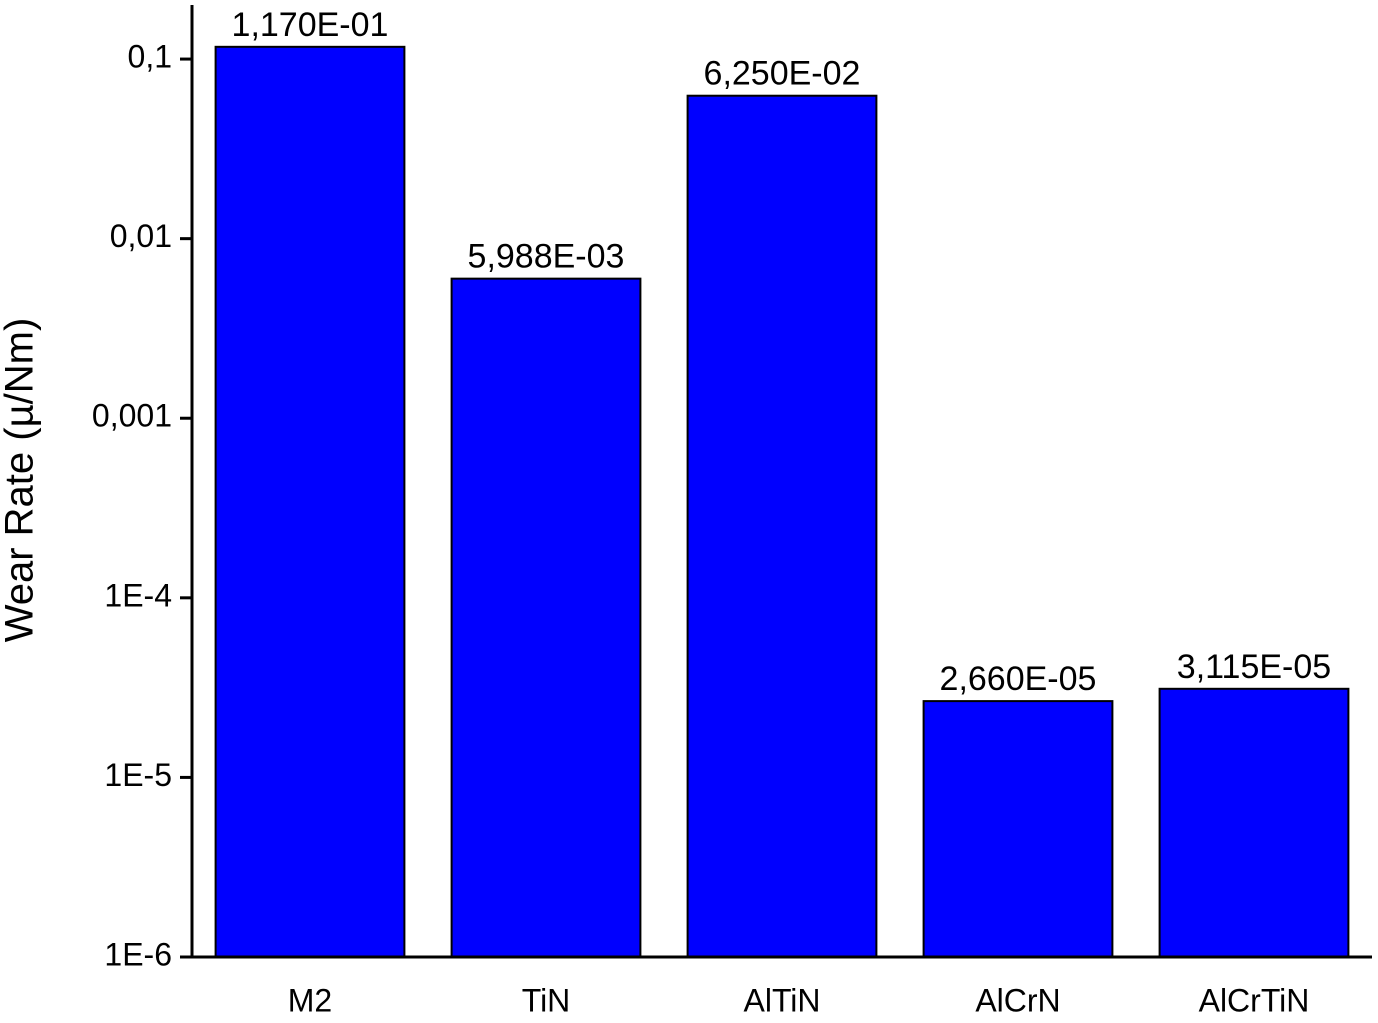 This screenshot has width=1378, height=1023. I want to click on y-tick-label: 0,001, so click(132, 416).